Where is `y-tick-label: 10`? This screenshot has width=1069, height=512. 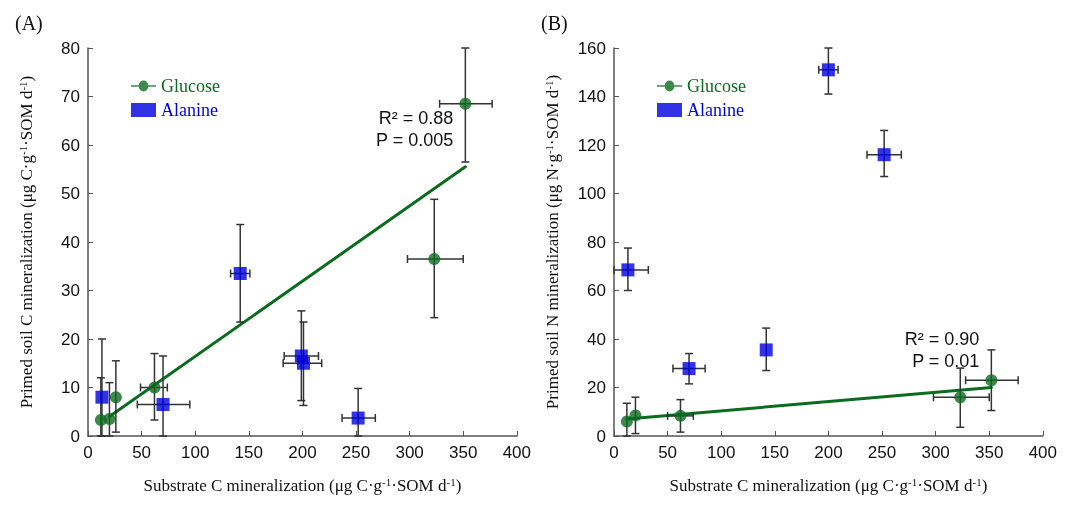 y-tick-label: 10 is located at coordinates (70, 387).